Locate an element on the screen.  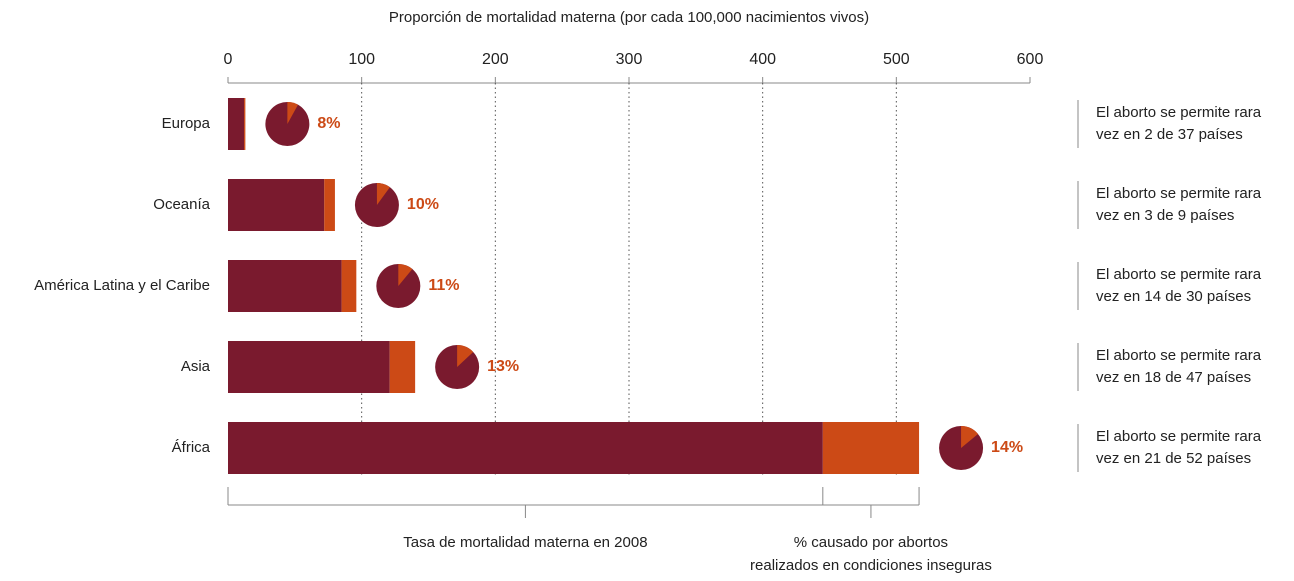
note-text: vez en 2 de 37 países is located at coordinates (1169, 134).